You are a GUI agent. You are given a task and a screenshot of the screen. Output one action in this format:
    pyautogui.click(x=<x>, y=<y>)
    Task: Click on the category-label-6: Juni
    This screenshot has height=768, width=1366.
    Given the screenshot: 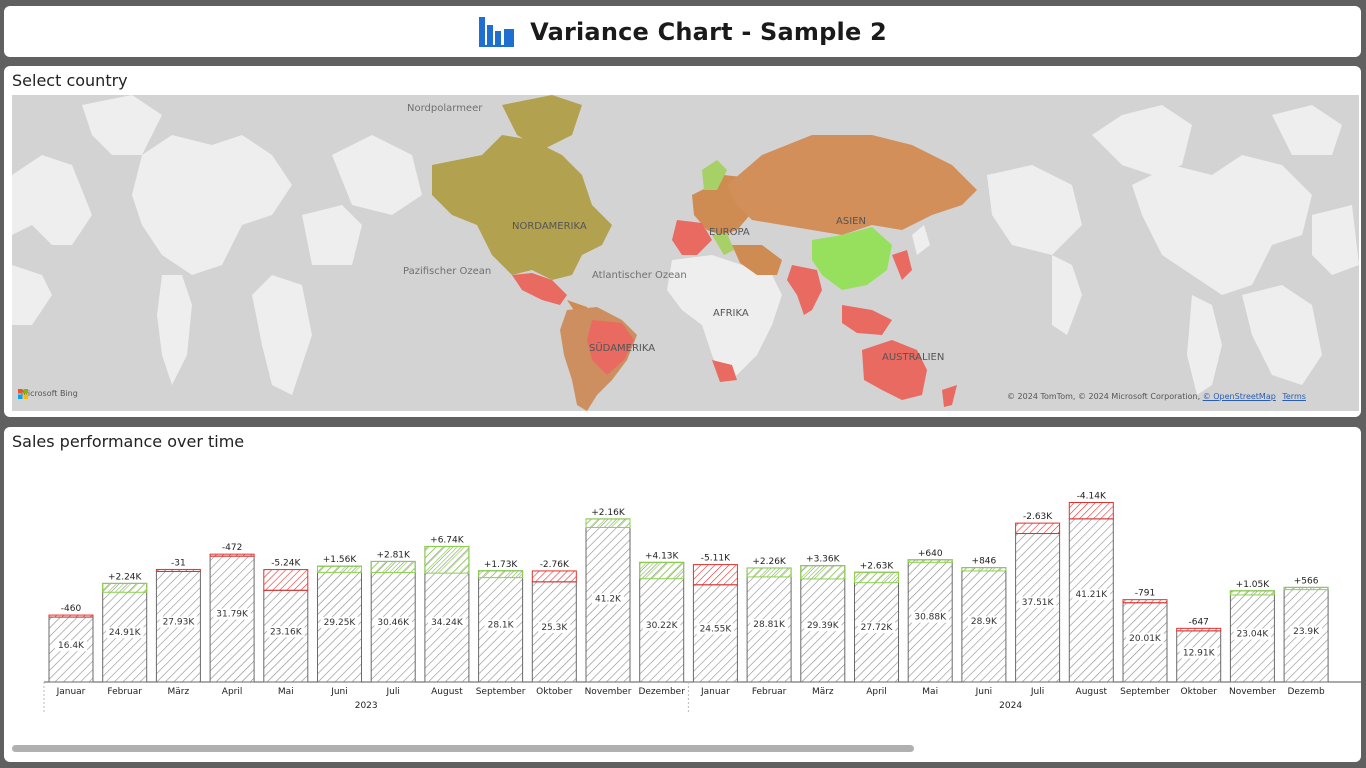 What is the action you would take?
    pyautogui.click(x=339, y=692)
    